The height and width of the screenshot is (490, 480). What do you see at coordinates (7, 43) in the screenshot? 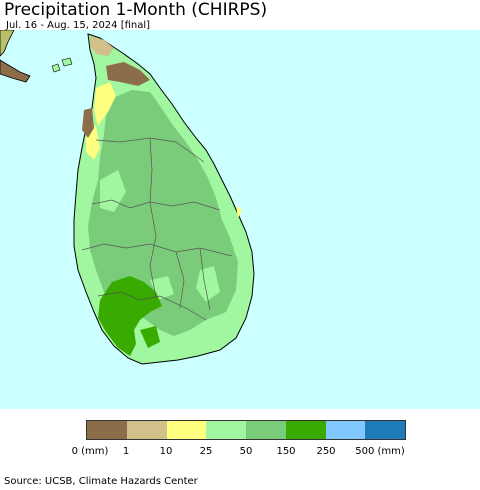
I see `india-coast-top` at bounding box center [7, 43].